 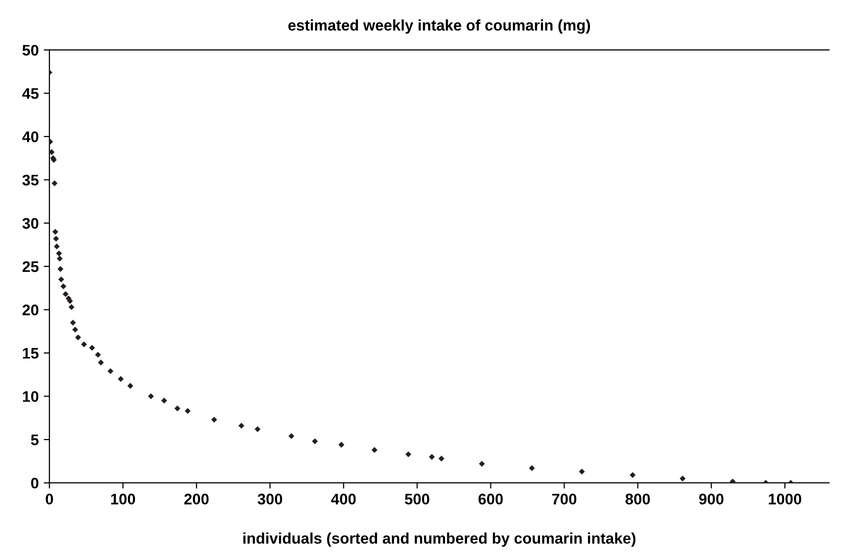 What do you see at coordinates (30, 136) in the screenshot?
I see `y-tick-label: 40` at bounding box center [30, 136].